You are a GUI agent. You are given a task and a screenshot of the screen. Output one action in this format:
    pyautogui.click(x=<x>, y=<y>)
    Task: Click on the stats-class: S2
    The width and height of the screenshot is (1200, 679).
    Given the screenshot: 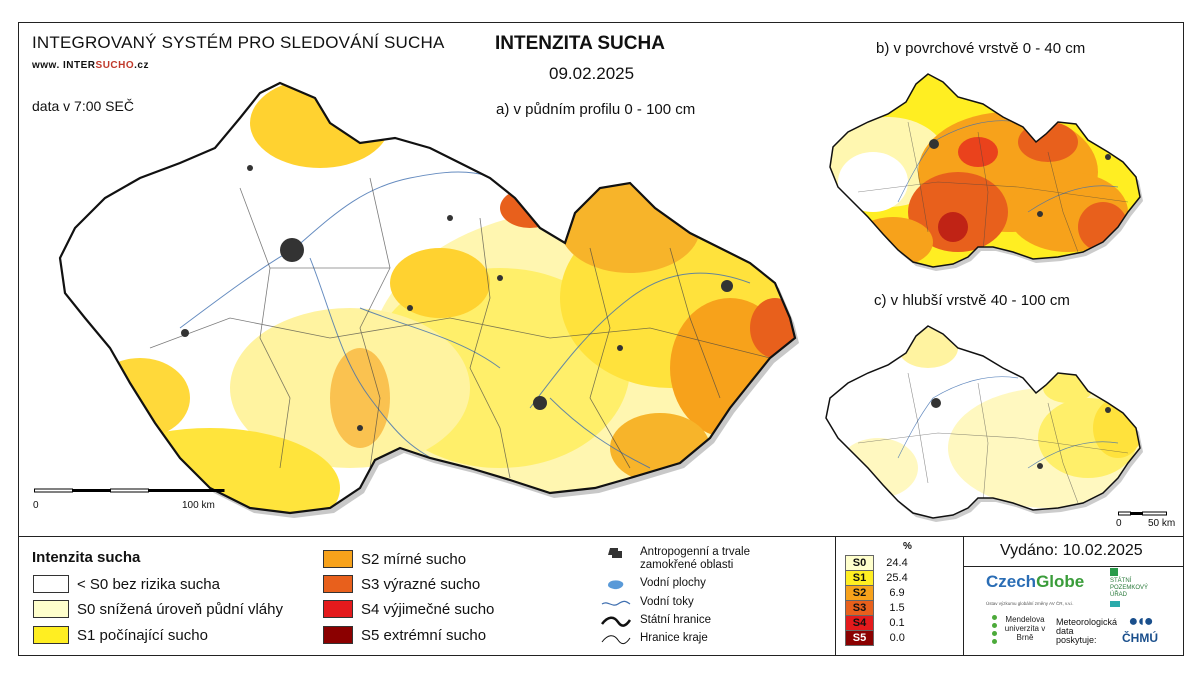 What is the action you would take?
    pyautogui.click(x=859, y=593)
    